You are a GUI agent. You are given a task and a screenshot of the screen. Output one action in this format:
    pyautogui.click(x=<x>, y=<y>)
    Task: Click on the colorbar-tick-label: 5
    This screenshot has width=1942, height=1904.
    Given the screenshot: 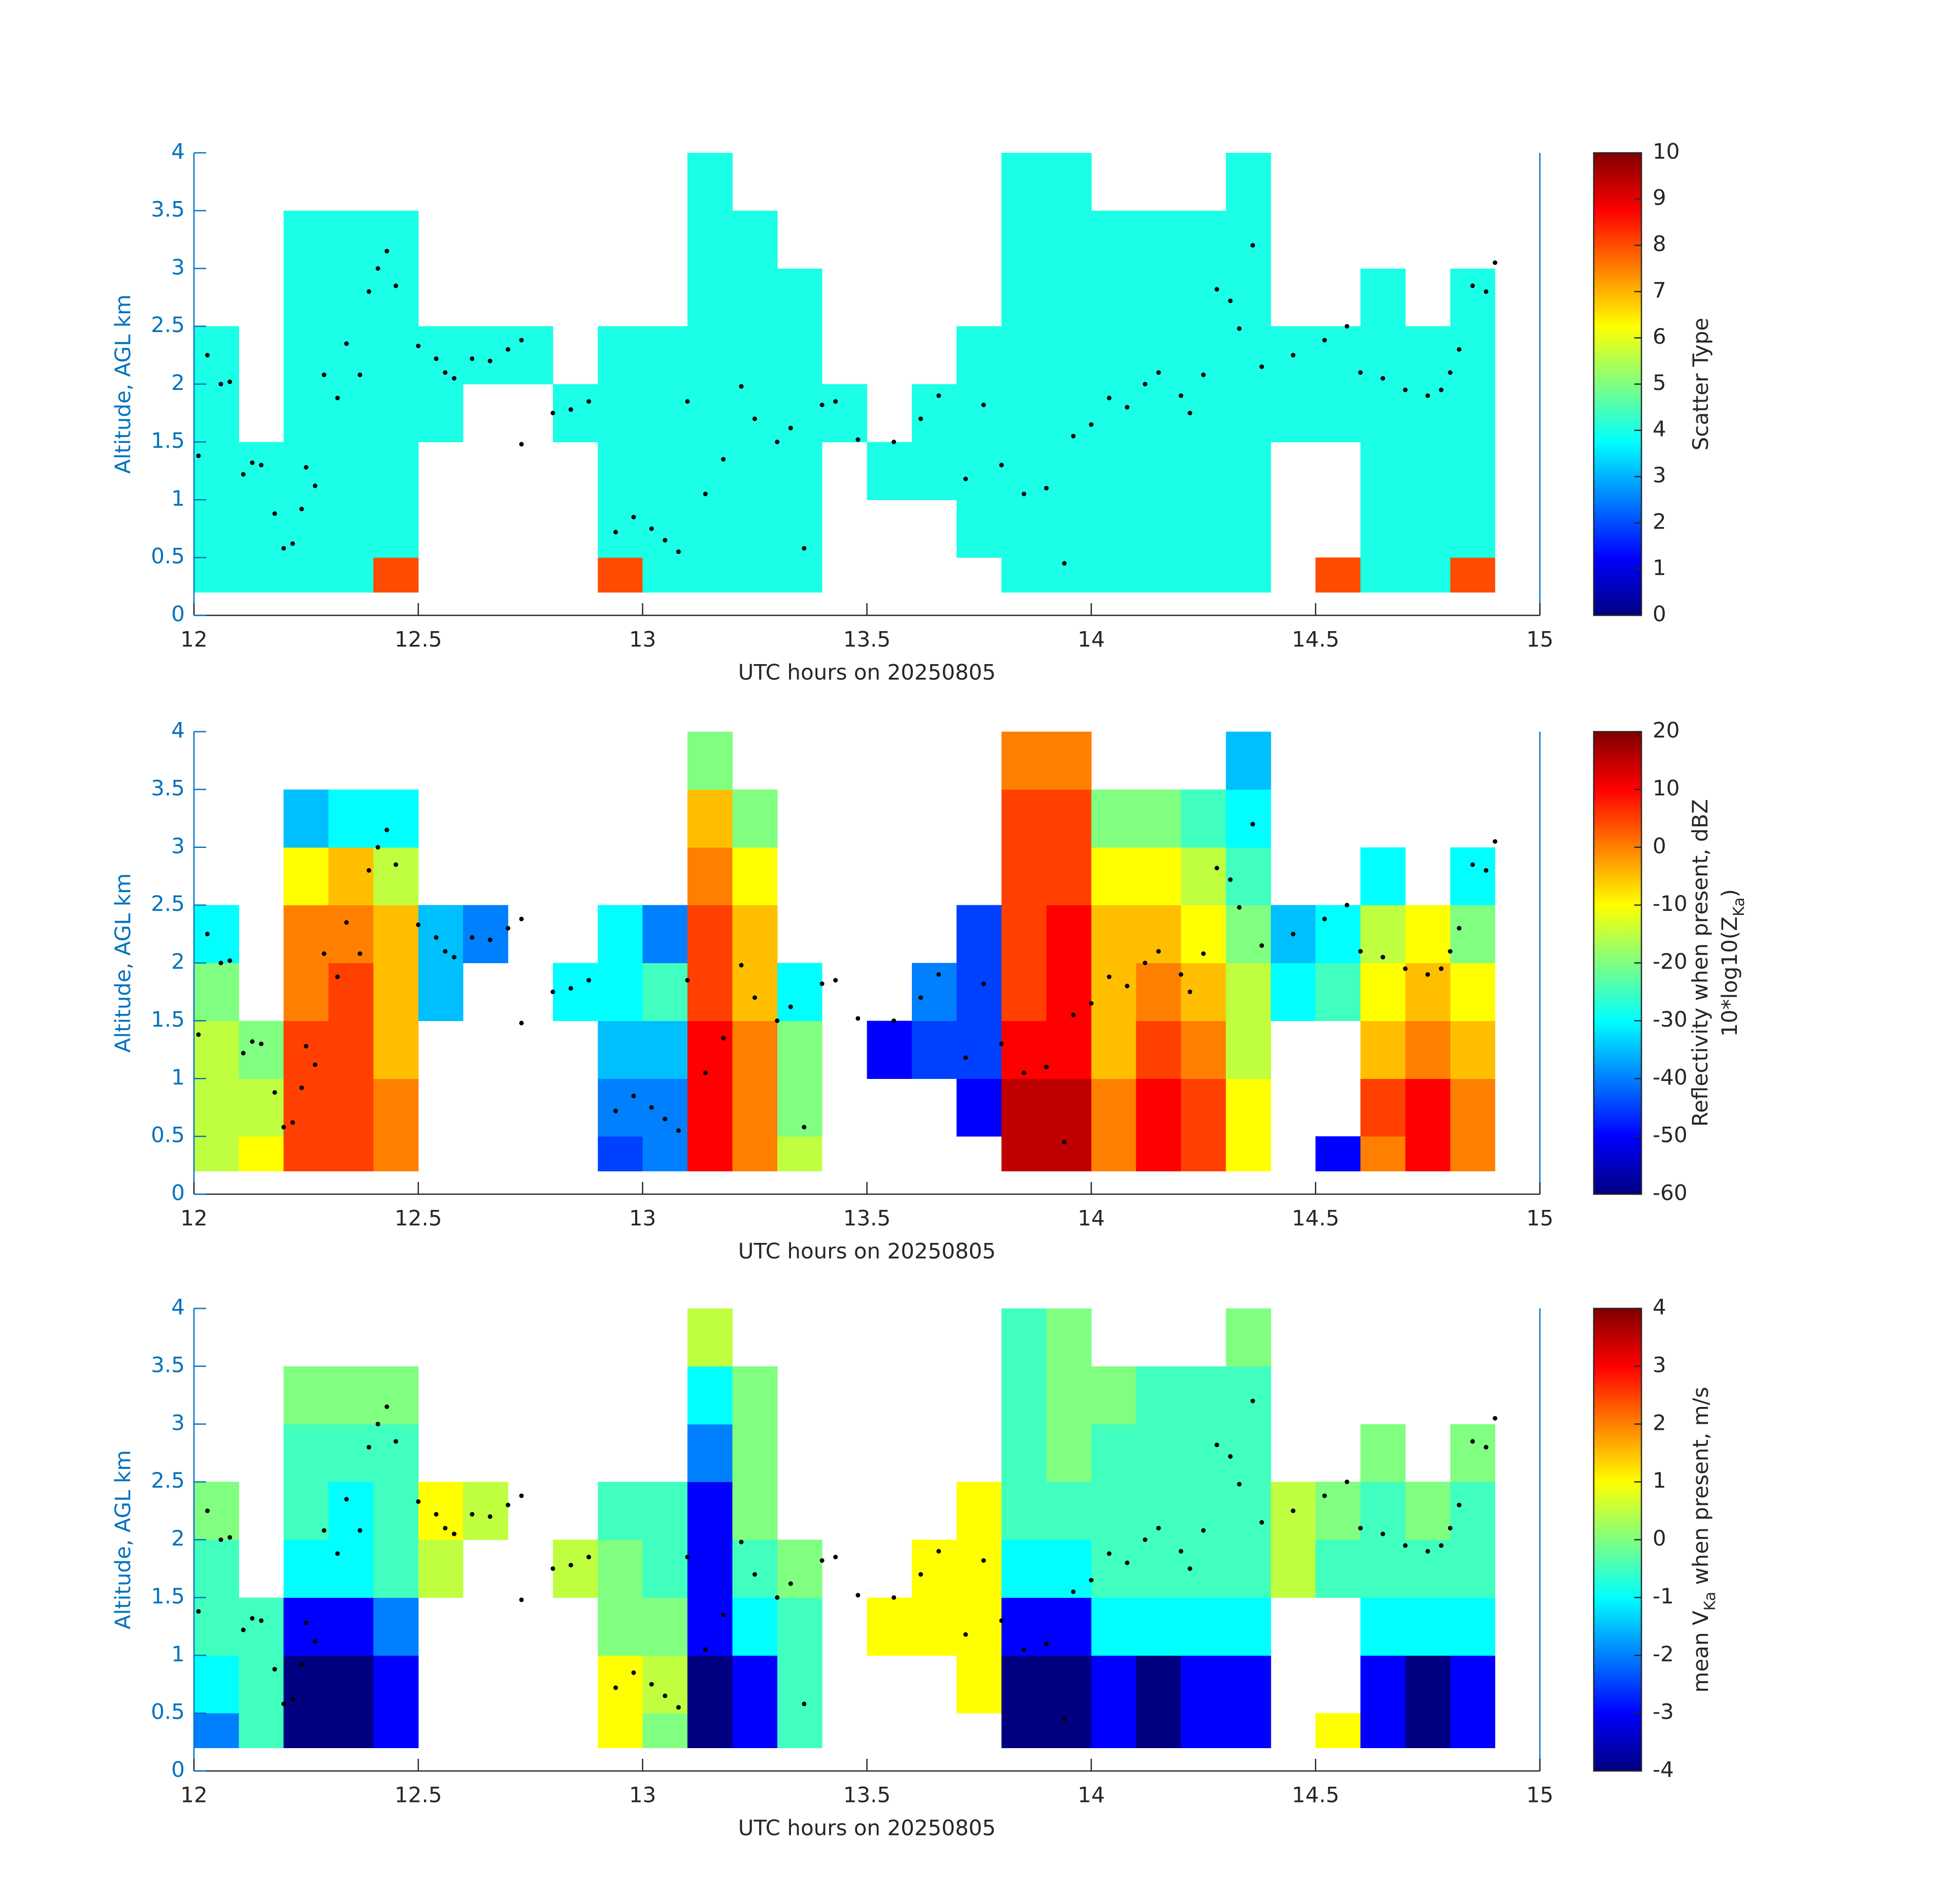 What is the action you would take?
    pyautogui.click(x=1659, y=383)
    